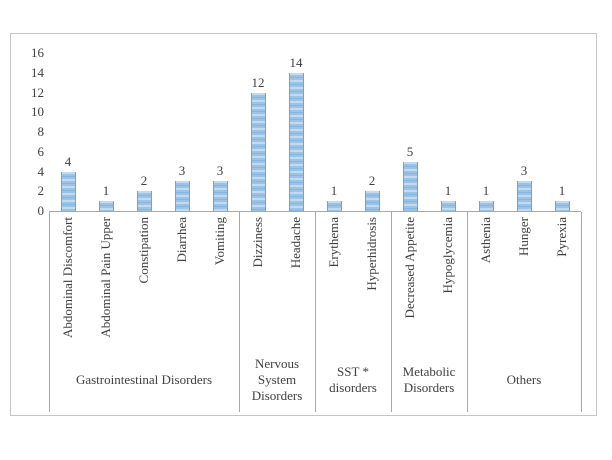 This screenshot has height=460, width=612. I want to click on category-label: Abdominal Pain Upper, so click(105, 277).